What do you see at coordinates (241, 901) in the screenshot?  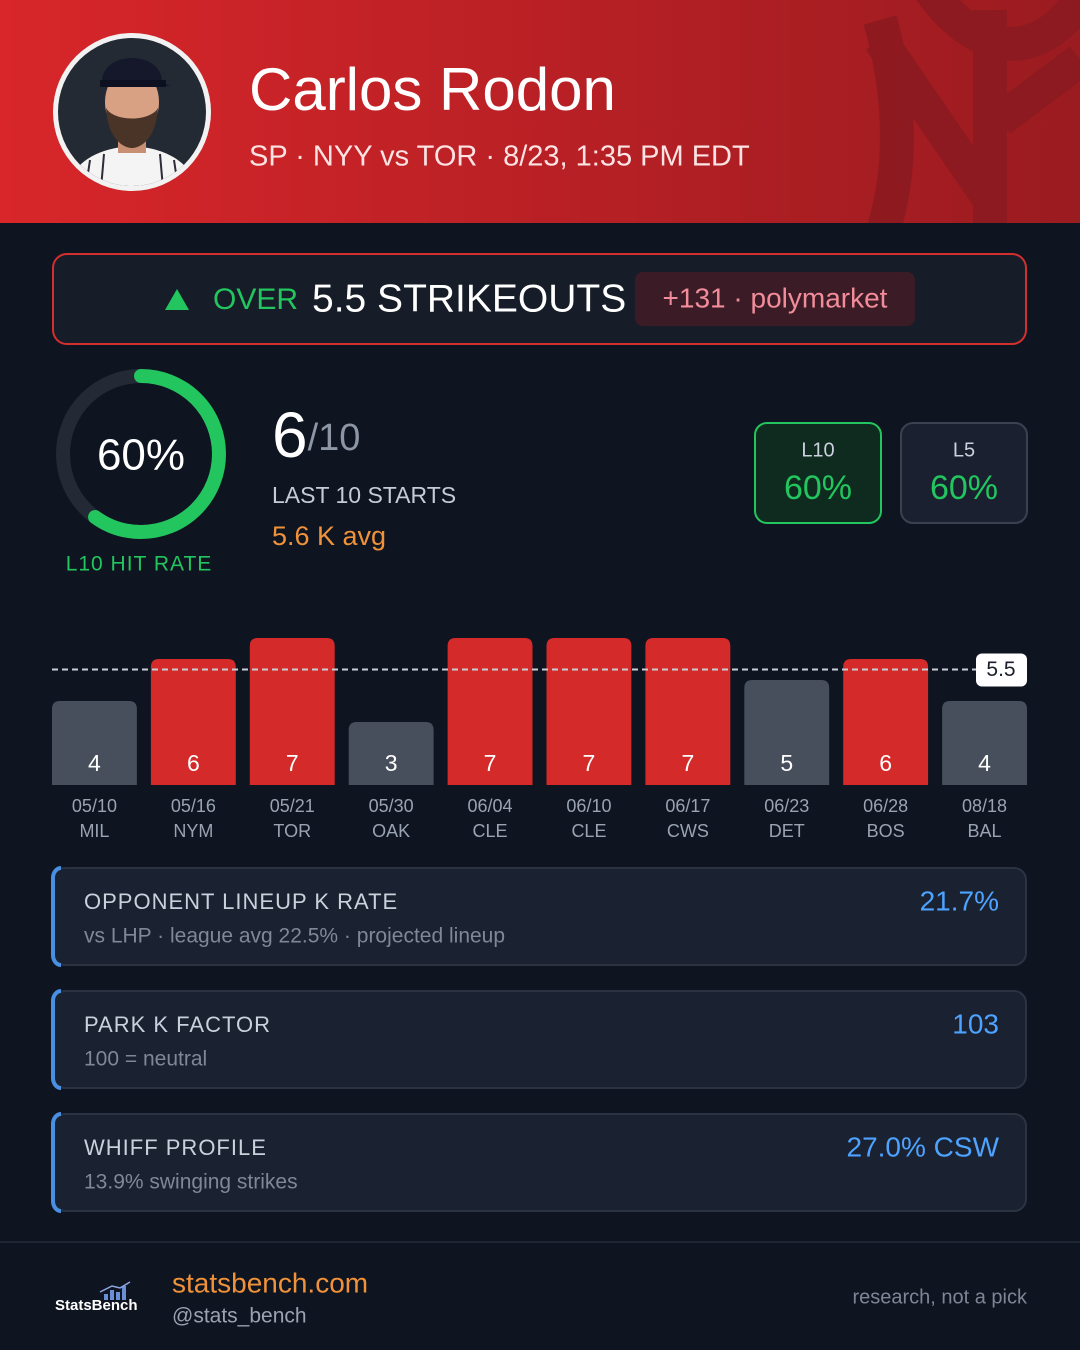 I see `factor-title: OPPONENT LINEUP K RATE` at bounding box center [241, 901].